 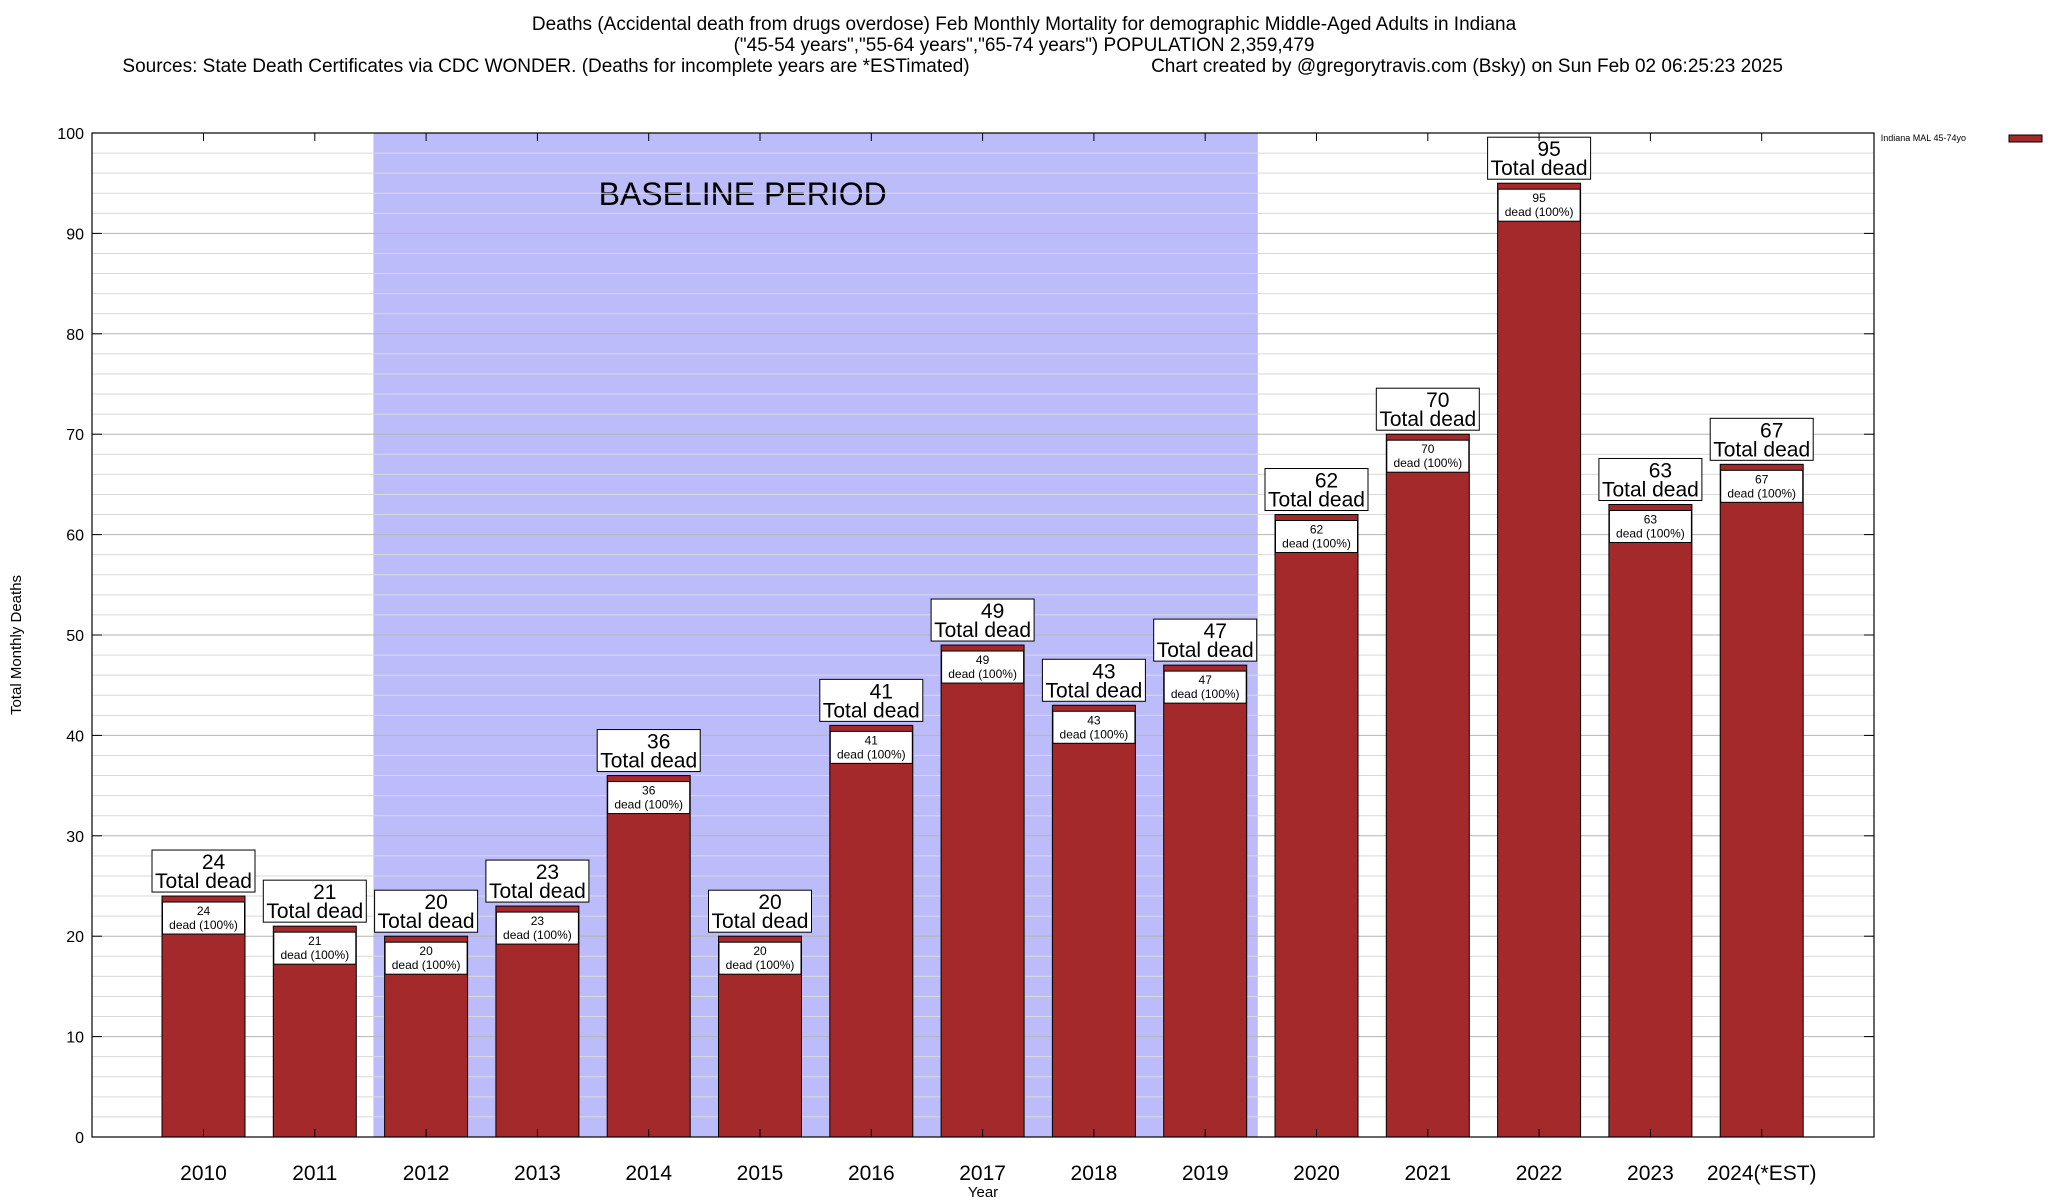 I want to click on x-axis-title: Year, so click(x=983, y=1192).